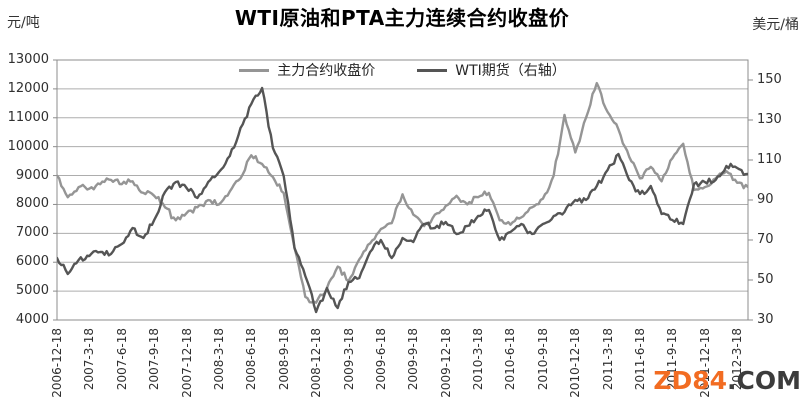 This screenshot has width=804, height=401. What do you see at coordinates (769, 159) in the screenshot?
I see `y-right-tick-label: 110` at bounding box center [769, 159].